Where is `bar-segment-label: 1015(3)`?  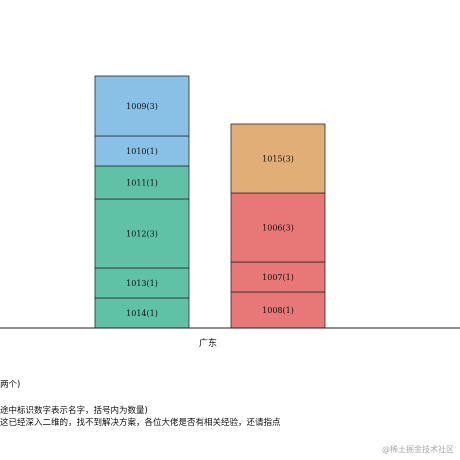
bar-segment-label: 1015(3) is located at coordinates (278, 159).